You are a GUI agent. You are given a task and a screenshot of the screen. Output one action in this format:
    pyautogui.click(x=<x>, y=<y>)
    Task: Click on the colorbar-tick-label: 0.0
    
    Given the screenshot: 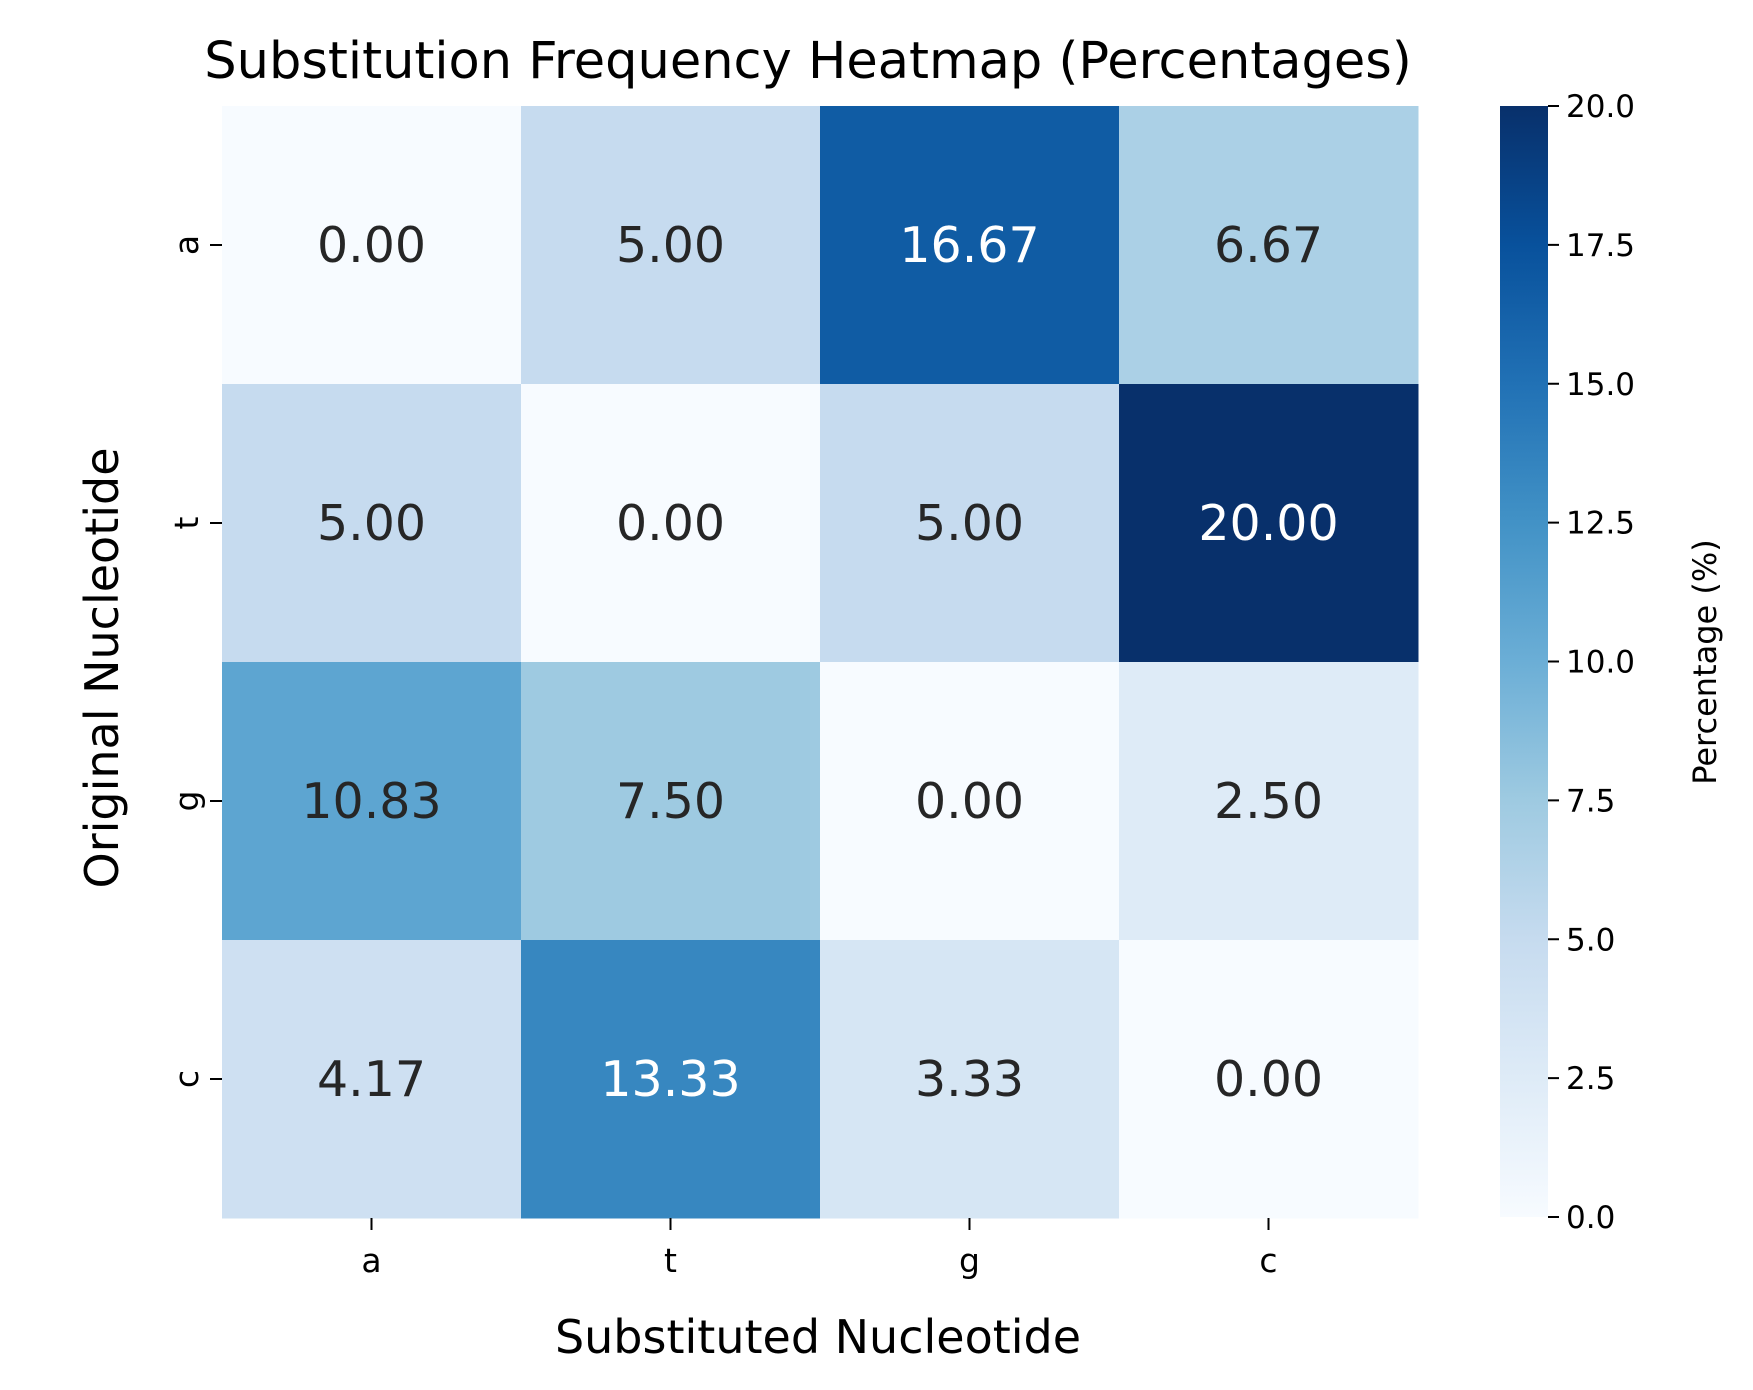 What is the action you would take?
    pyautogui.click(x=1590, y=1218)
    